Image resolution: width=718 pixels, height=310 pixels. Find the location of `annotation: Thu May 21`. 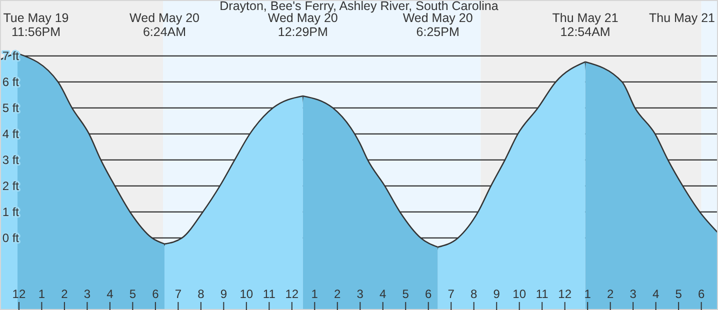

annotation: Thu May 21 is located at coordinates (682, 18).